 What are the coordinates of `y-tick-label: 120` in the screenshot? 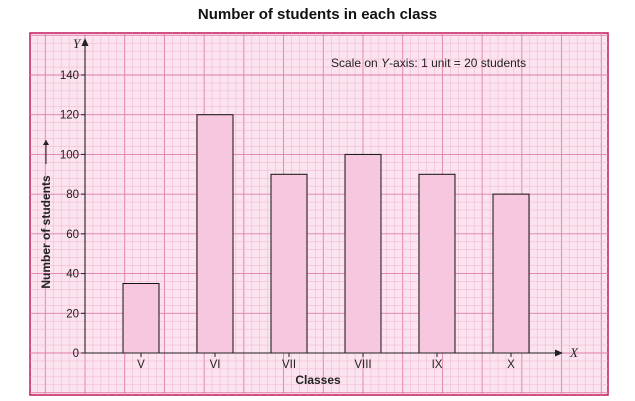 It's located at (69, 116).